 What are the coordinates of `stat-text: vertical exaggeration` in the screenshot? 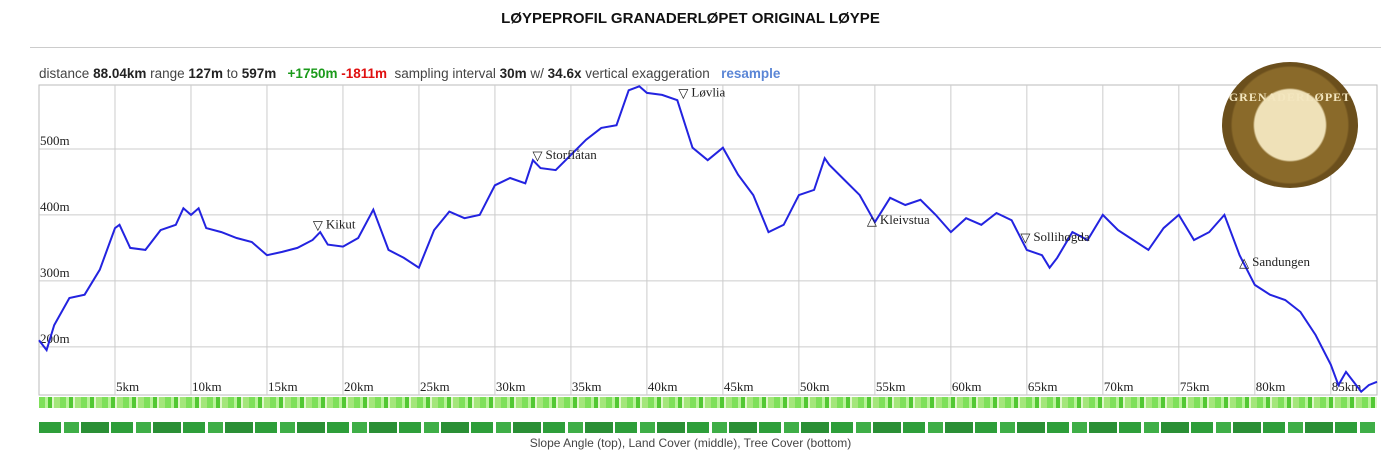 It's located at (647, 73).